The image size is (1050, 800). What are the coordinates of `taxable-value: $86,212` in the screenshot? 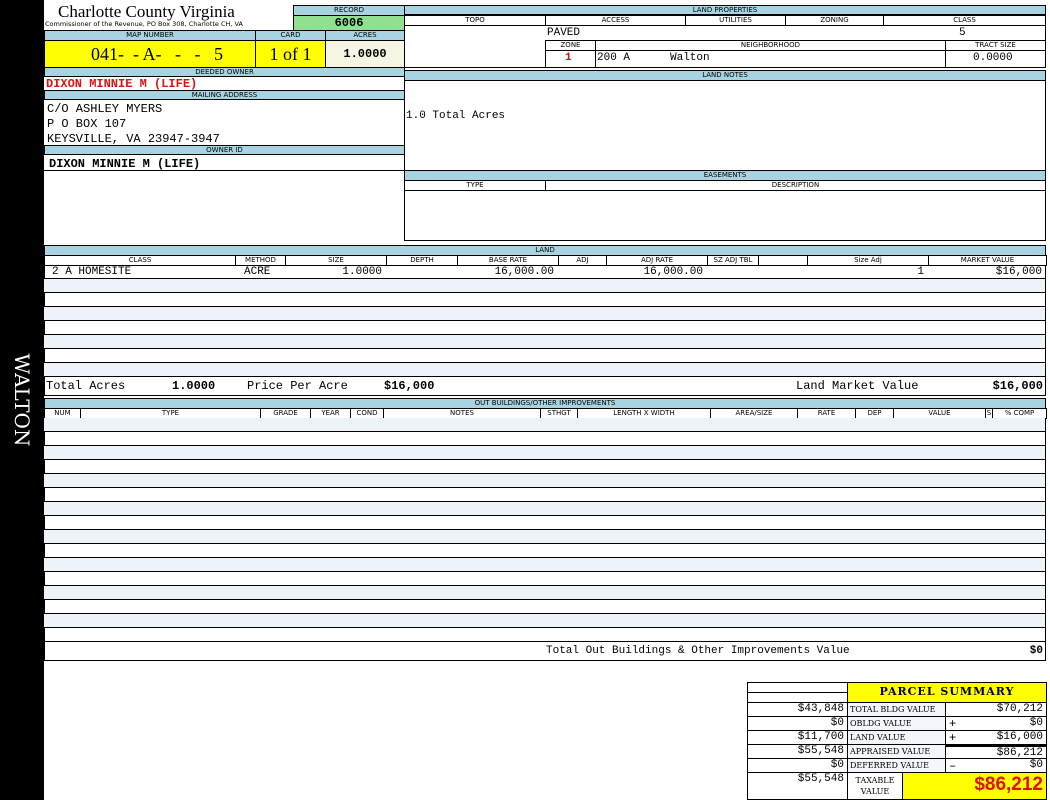 It's located at (974, 786).